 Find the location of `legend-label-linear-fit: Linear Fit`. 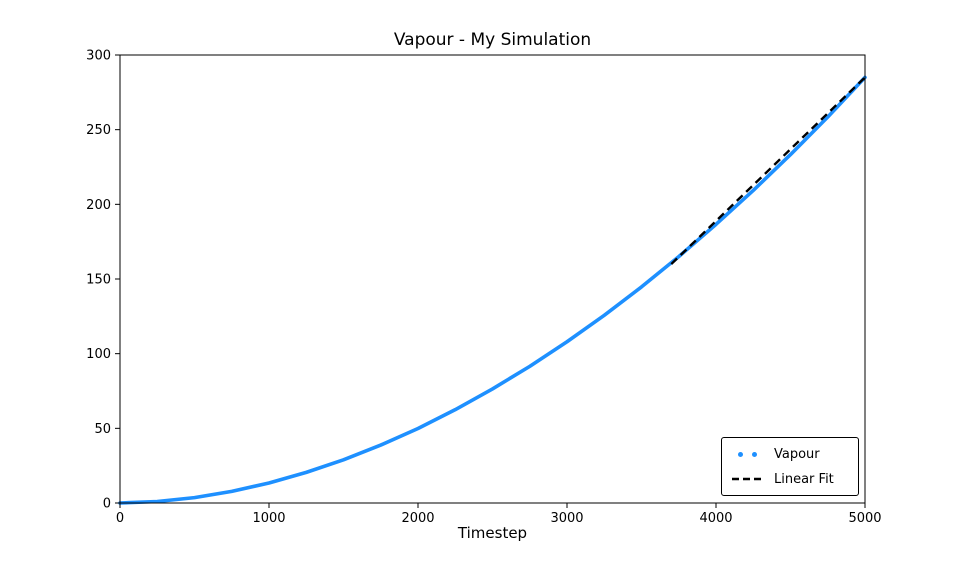

legend-label-linear-fit: Linear Fit is located at coordinates (804, 479).